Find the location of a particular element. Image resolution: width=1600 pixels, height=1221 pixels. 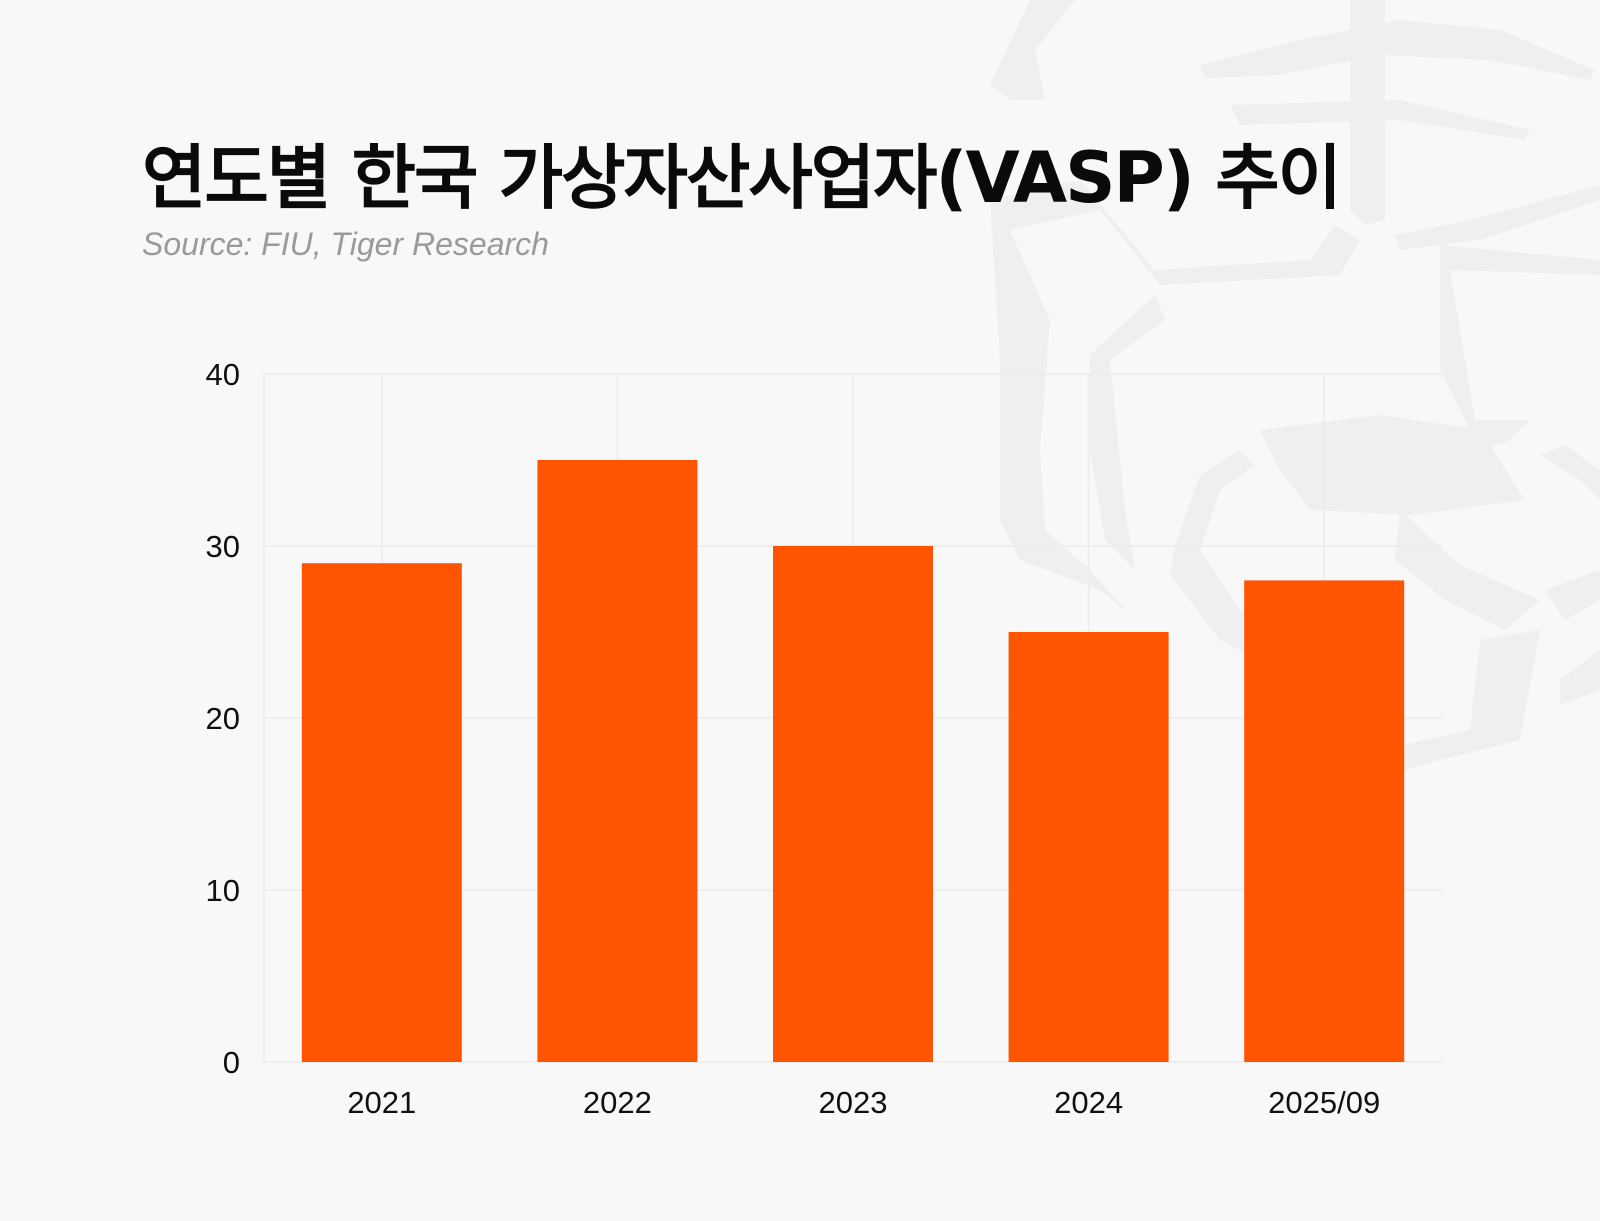

bar-2024 is located at coordinates (1088, 847).